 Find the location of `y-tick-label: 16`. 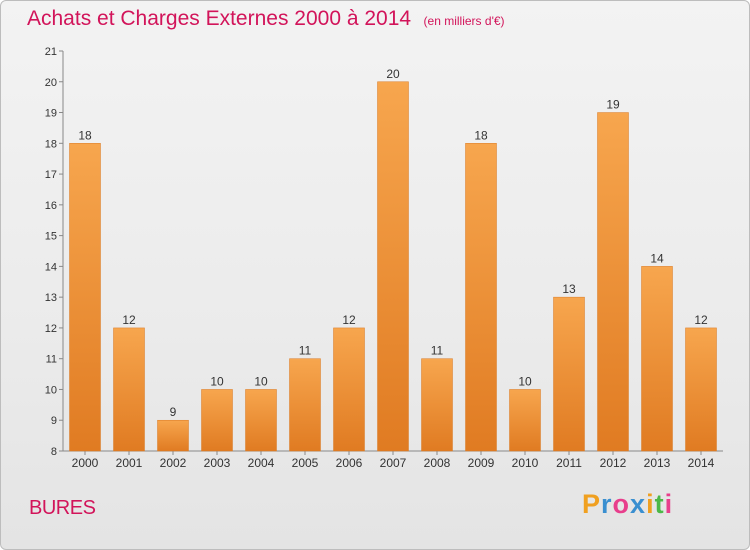

y-tick-label: 16 is located at coordinates (51, 206).